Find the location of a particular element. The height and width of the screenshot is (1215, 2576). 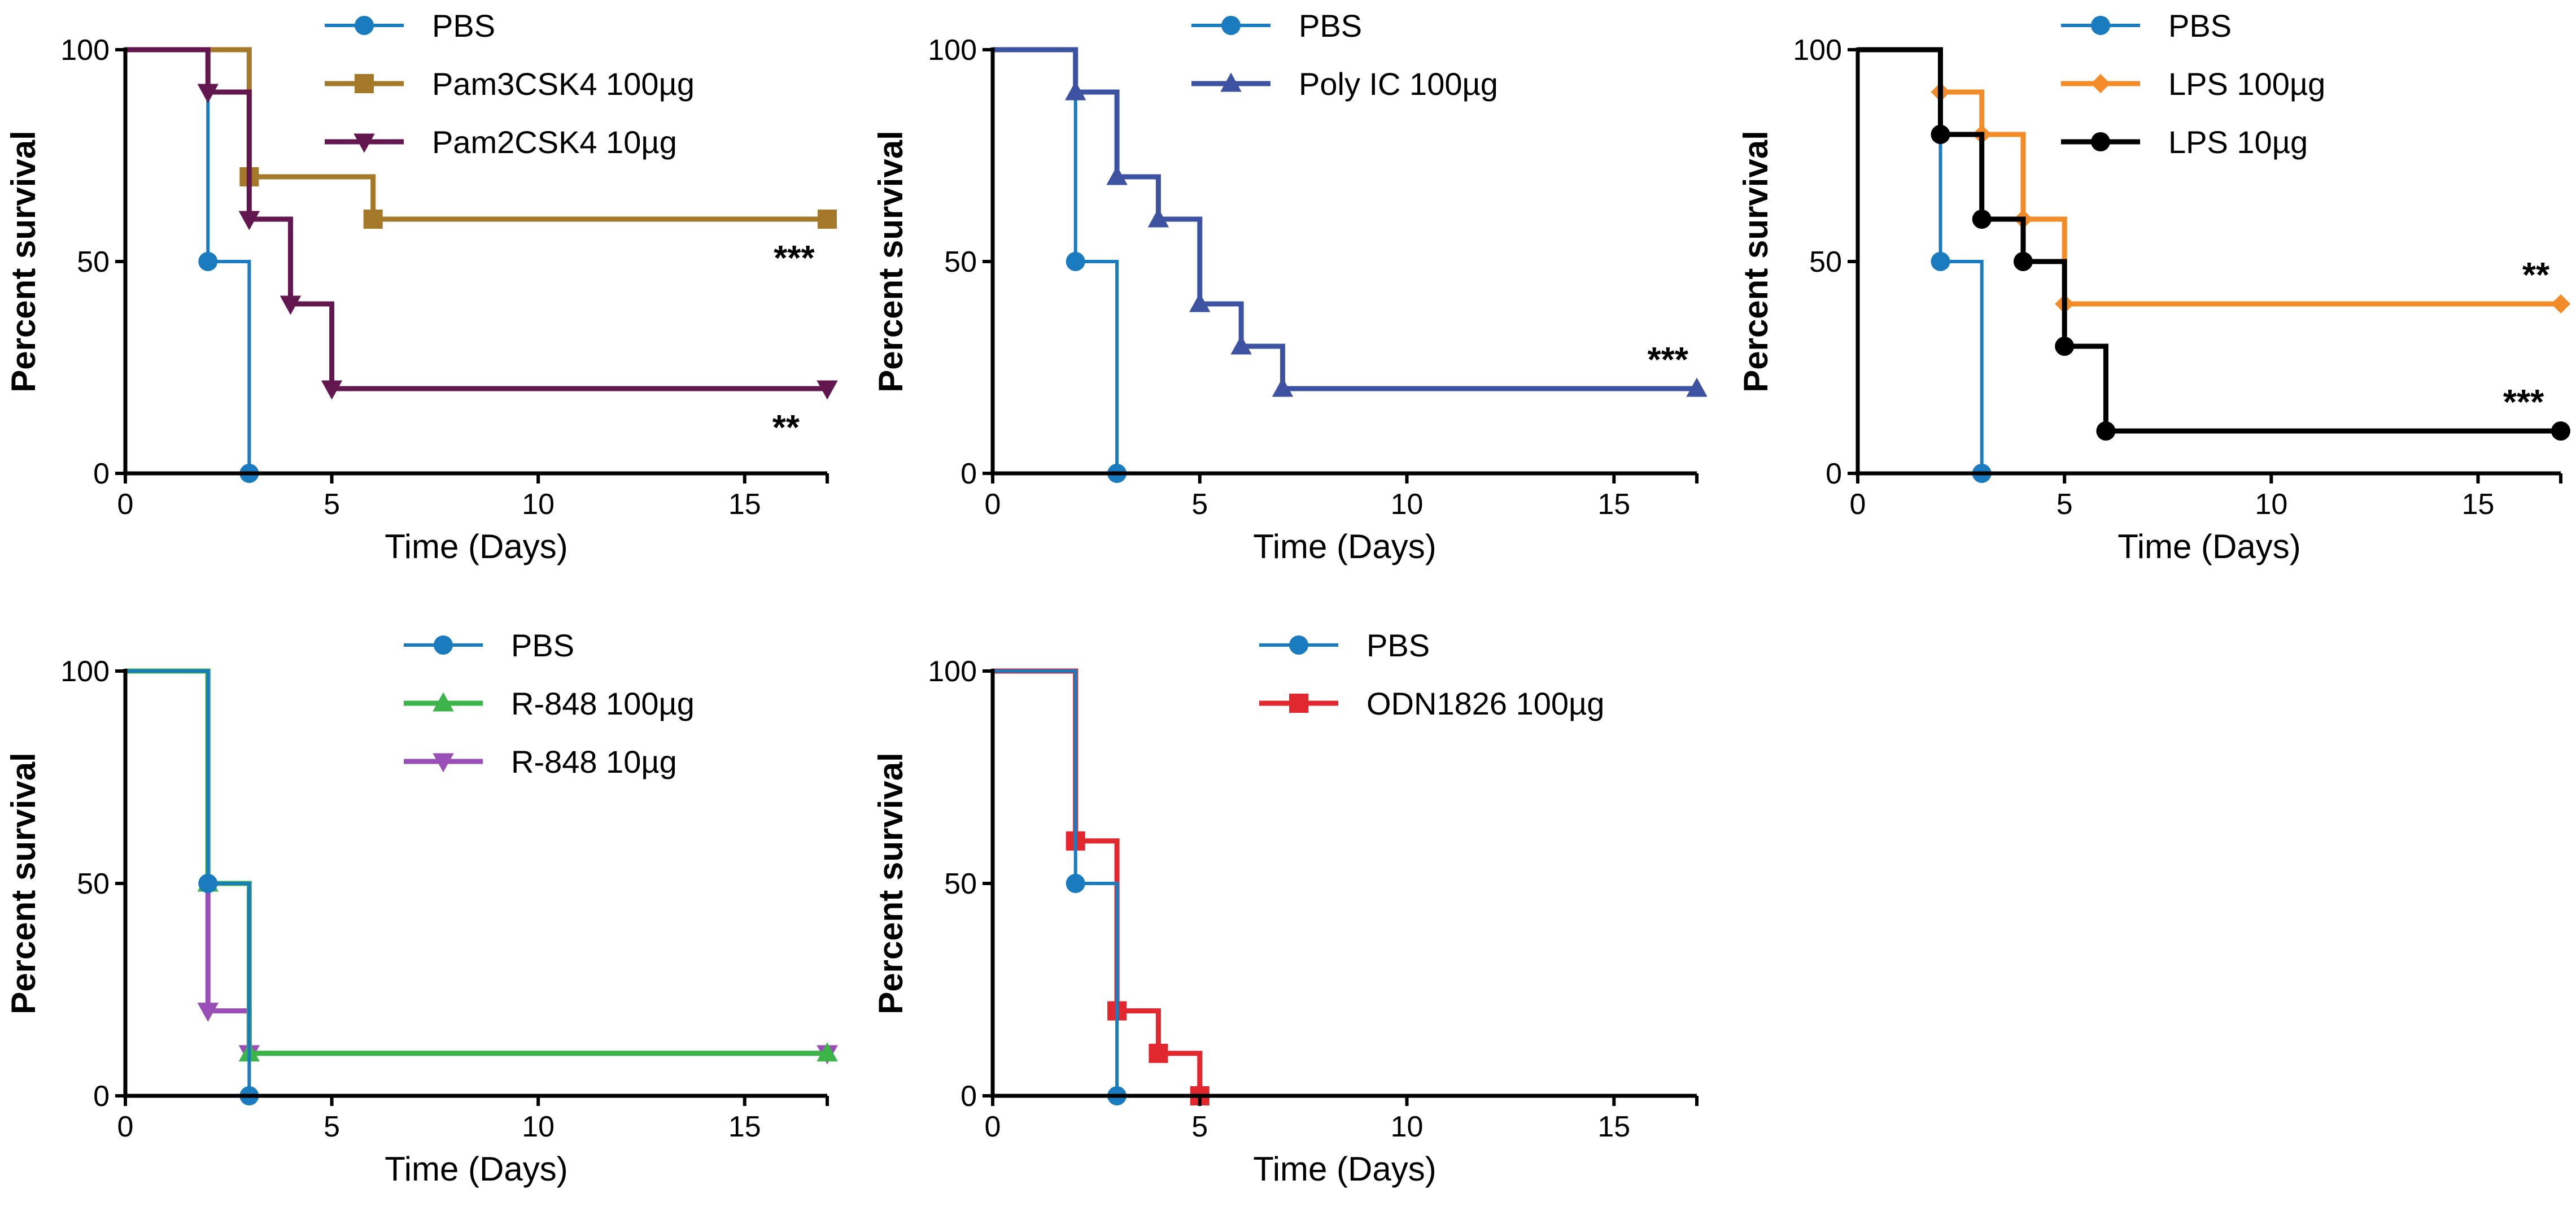

legend-label: Pam3CSK4 100µg is located at coordinates (564, 84).